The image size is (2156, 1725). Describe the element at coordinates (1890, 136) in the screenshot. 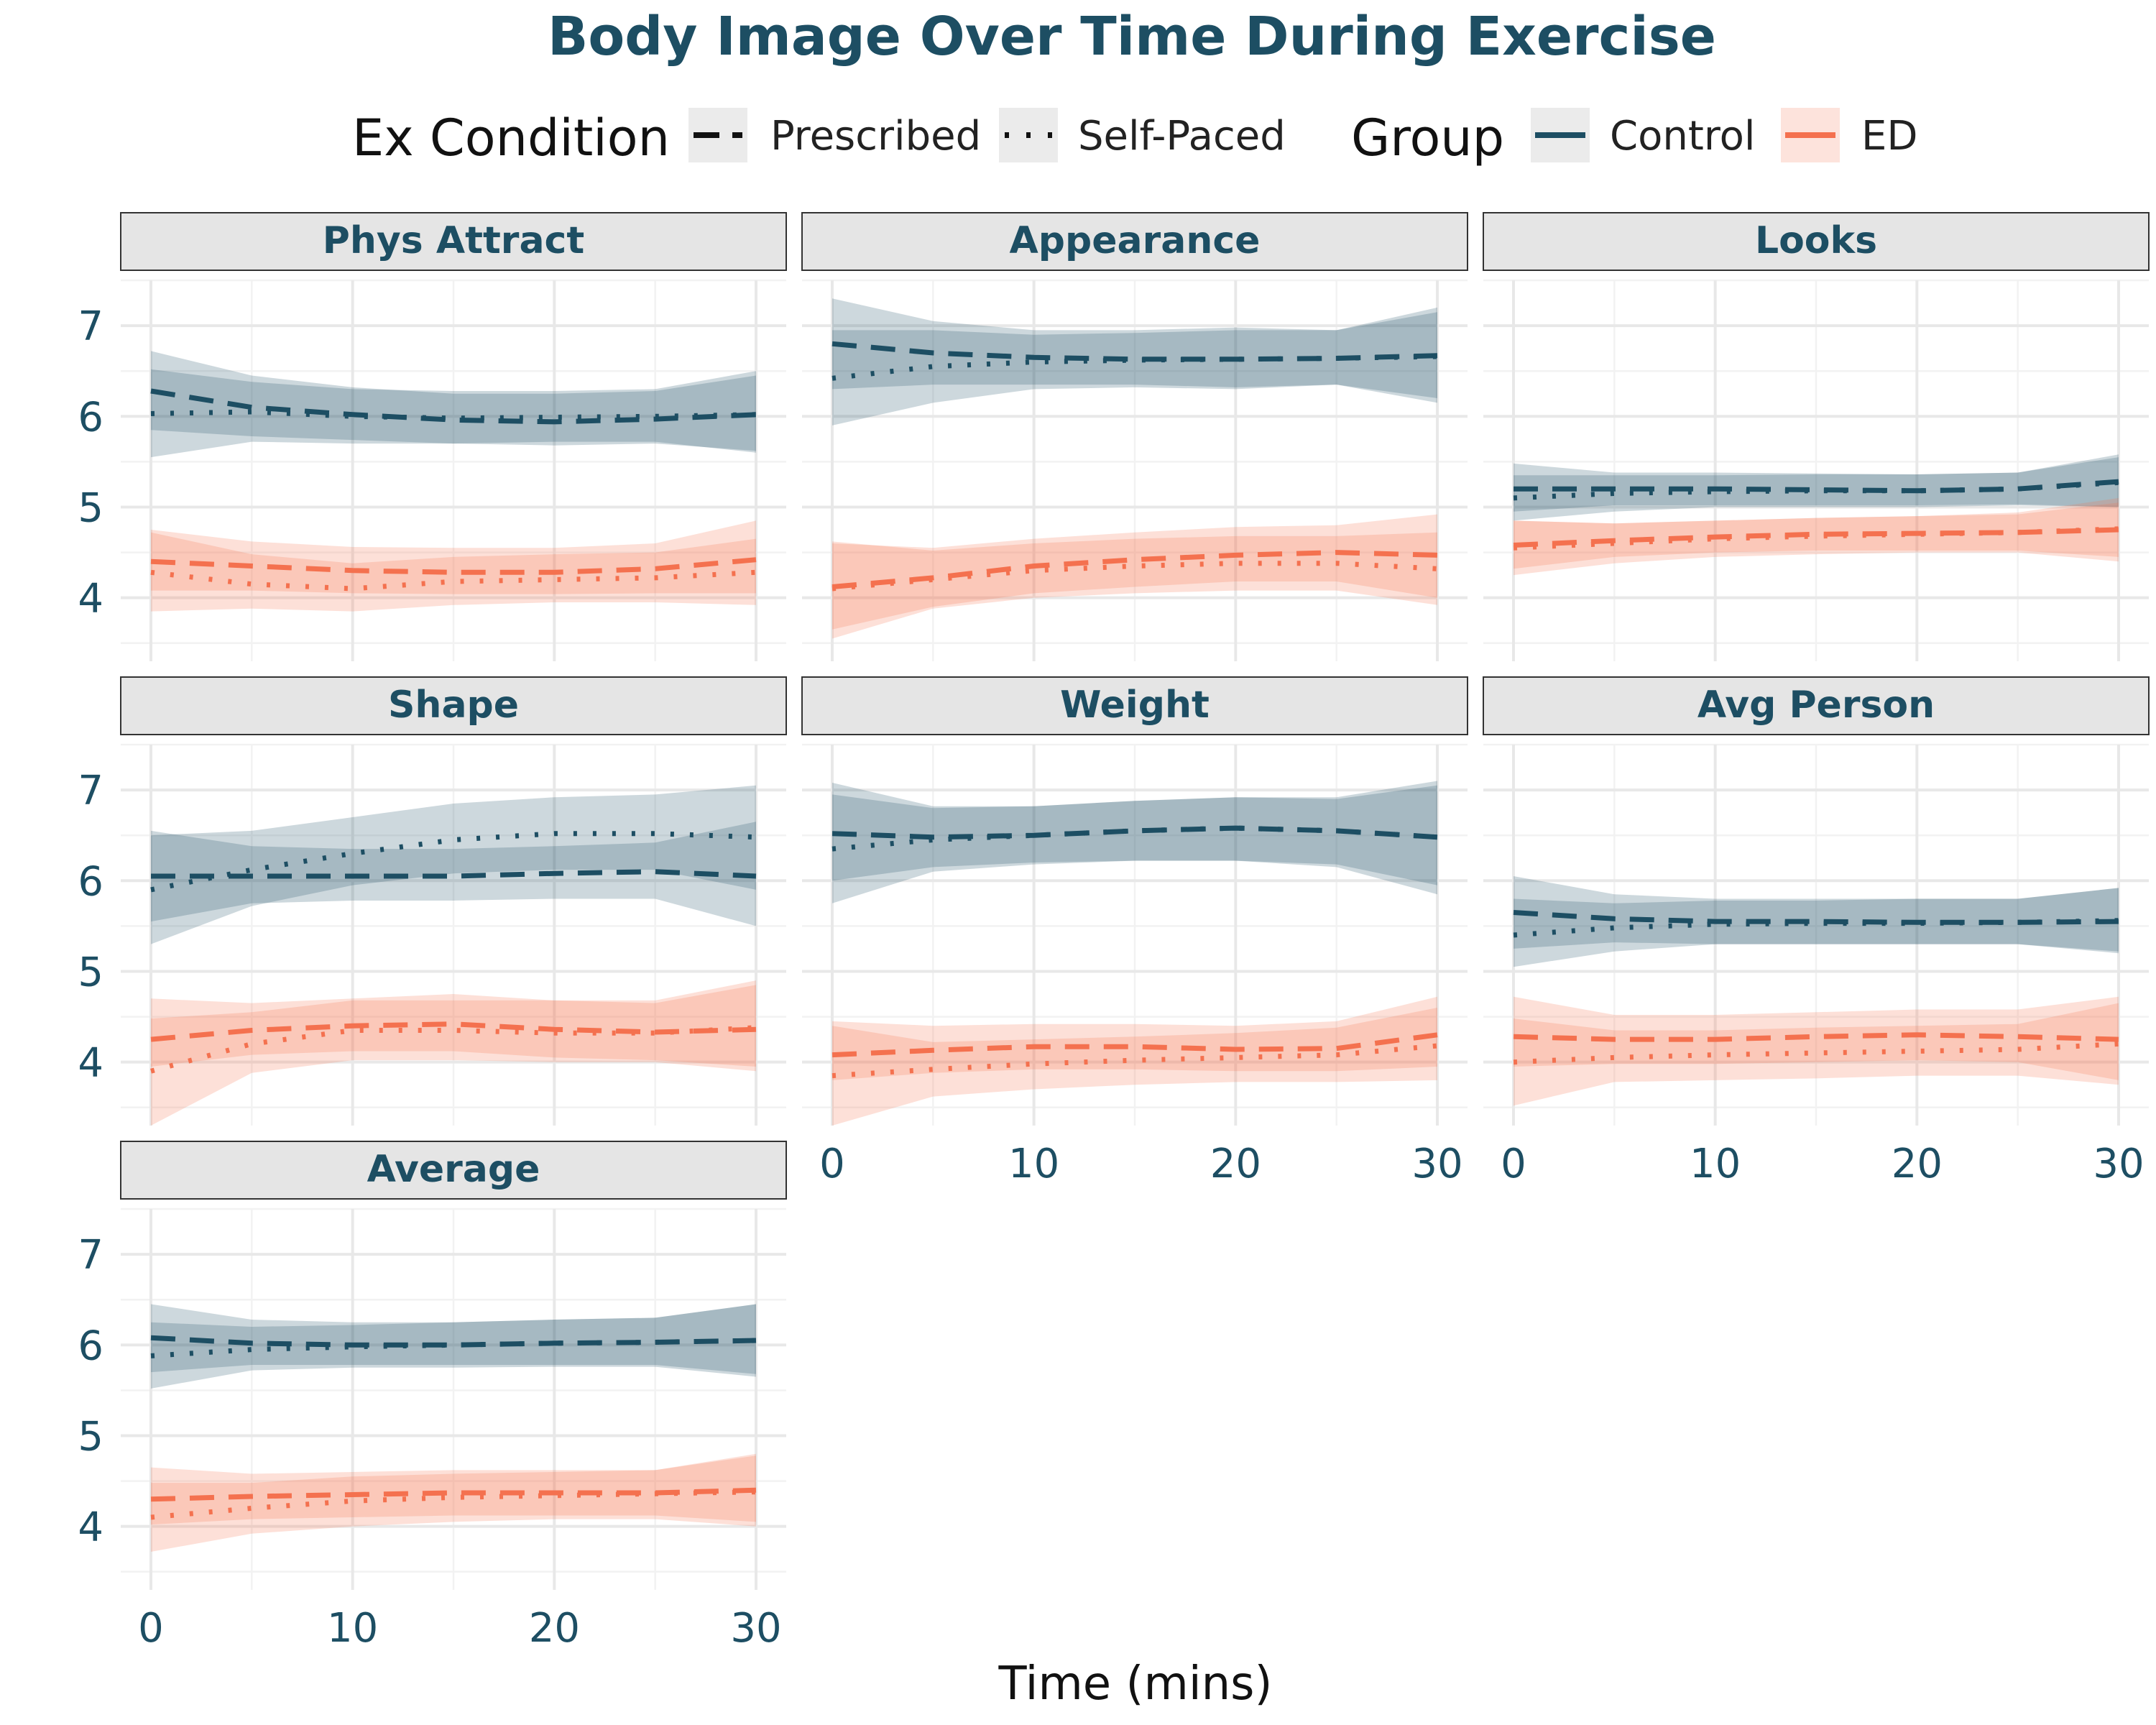

I see `legend-label-ed: ED` at that location.